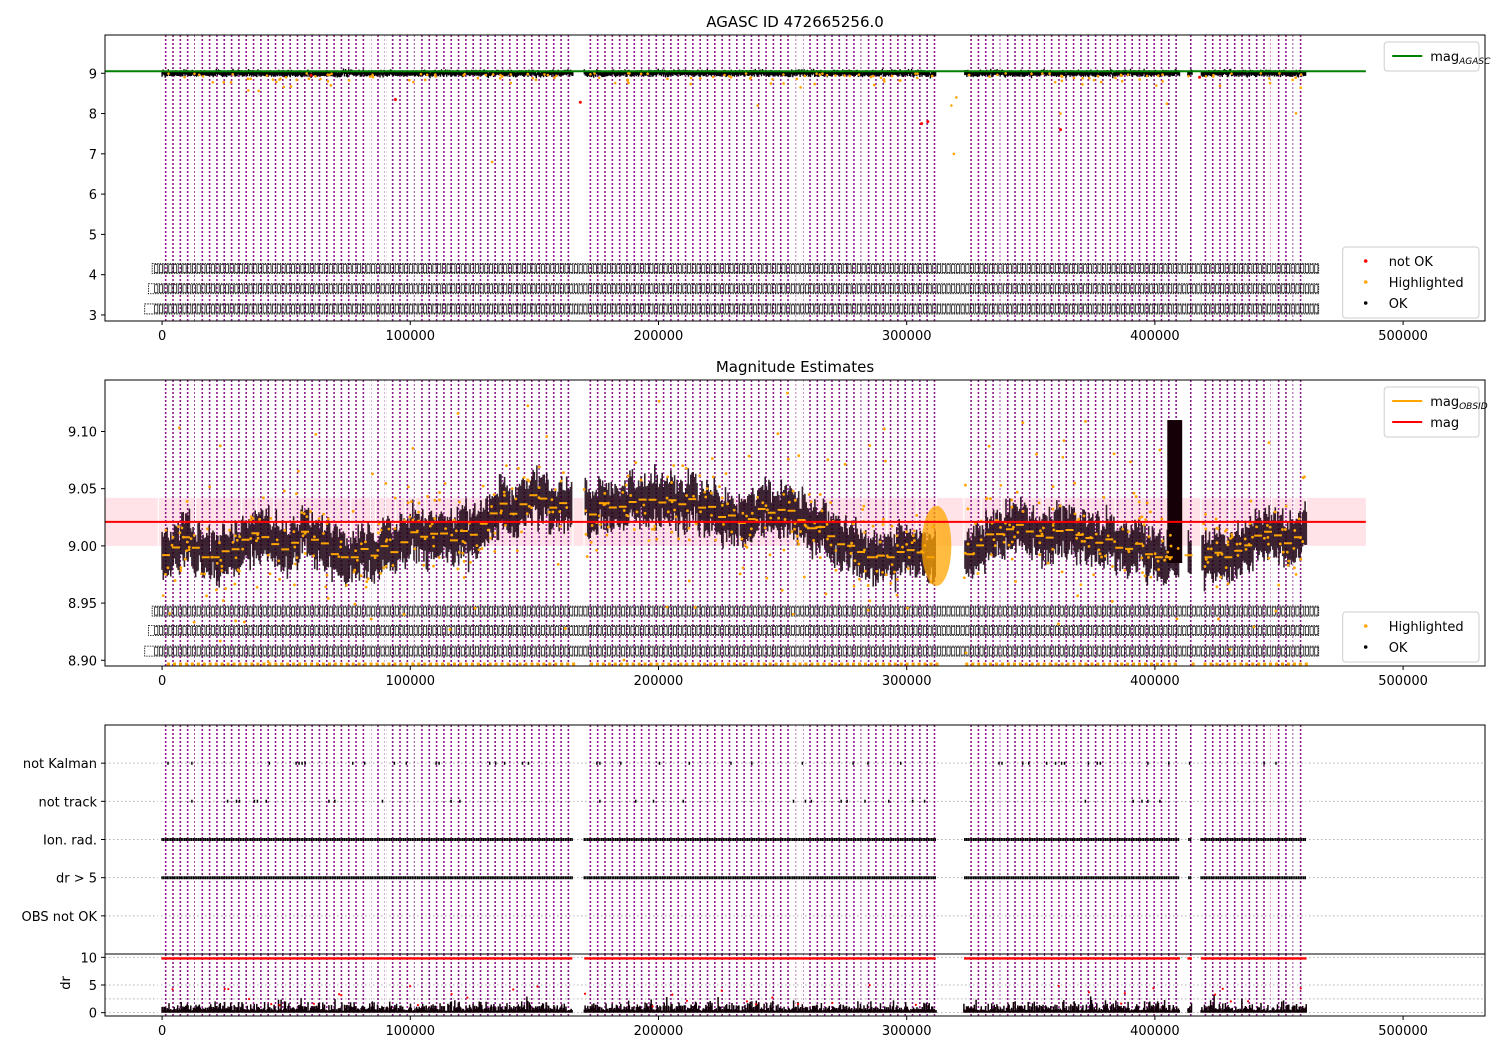 This screenshot has height=1050, width=1500. Describe the element at coordinates (734, 73) in the screenshot. I see `ok-points` at that location.